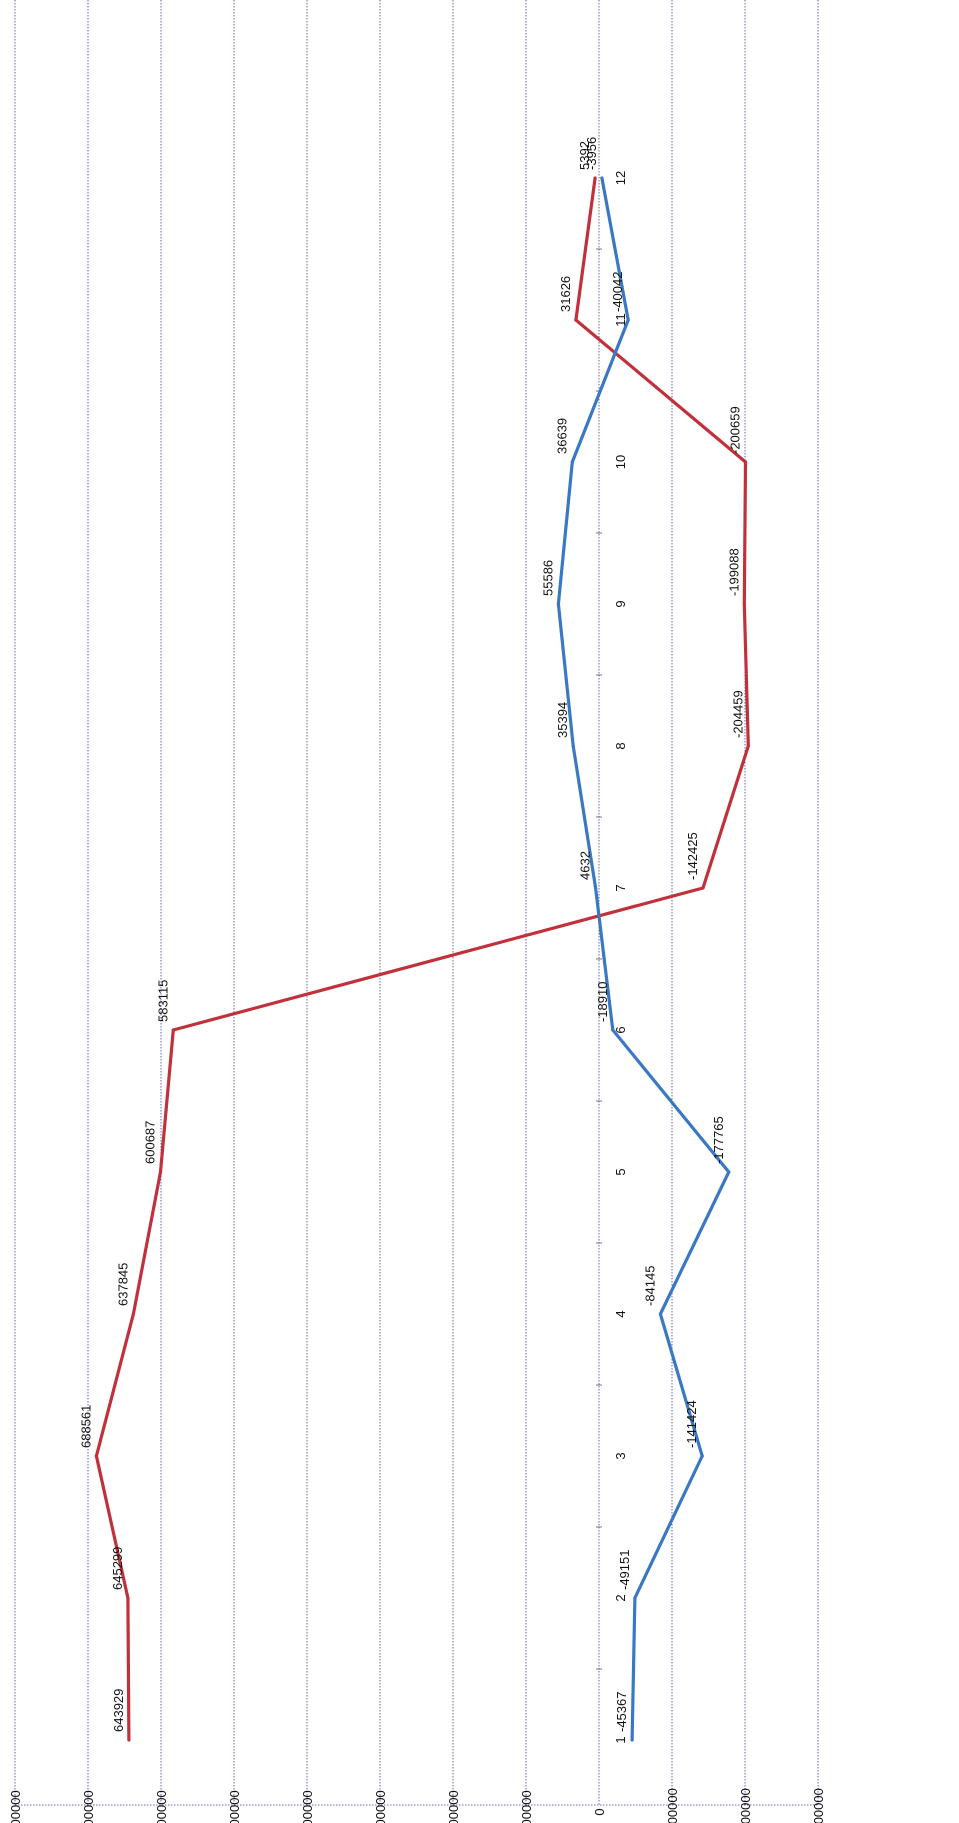 This screenshot has height=1823, width=959. I want to click on data-label: 35394, so click(562, 720).